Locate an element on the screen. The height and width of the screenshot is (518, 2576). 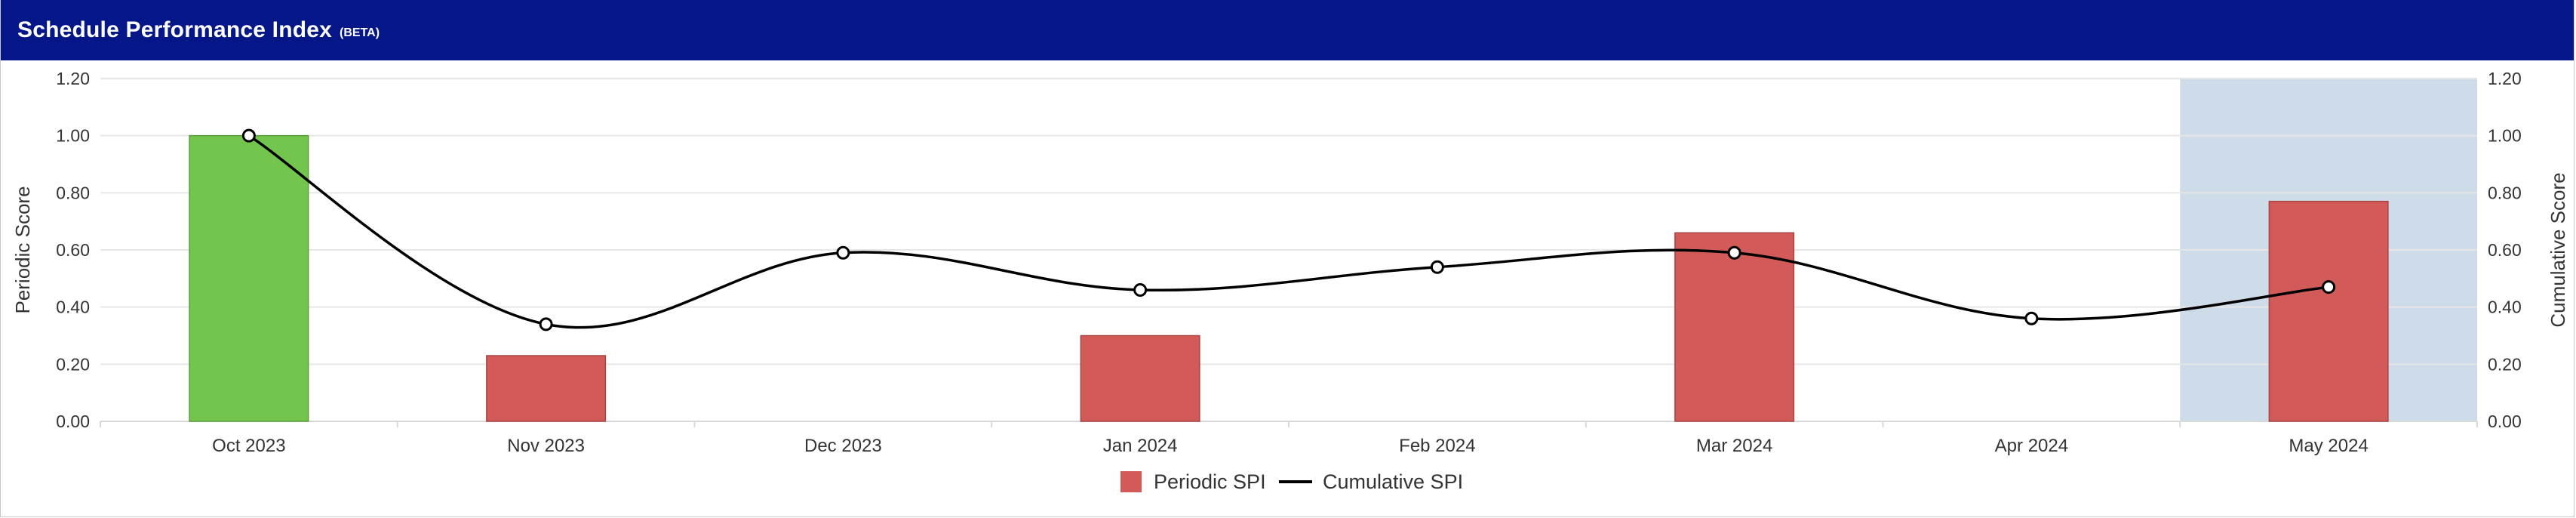
cumulative-point-mar-2024 is located at coordinates (1734, 252).